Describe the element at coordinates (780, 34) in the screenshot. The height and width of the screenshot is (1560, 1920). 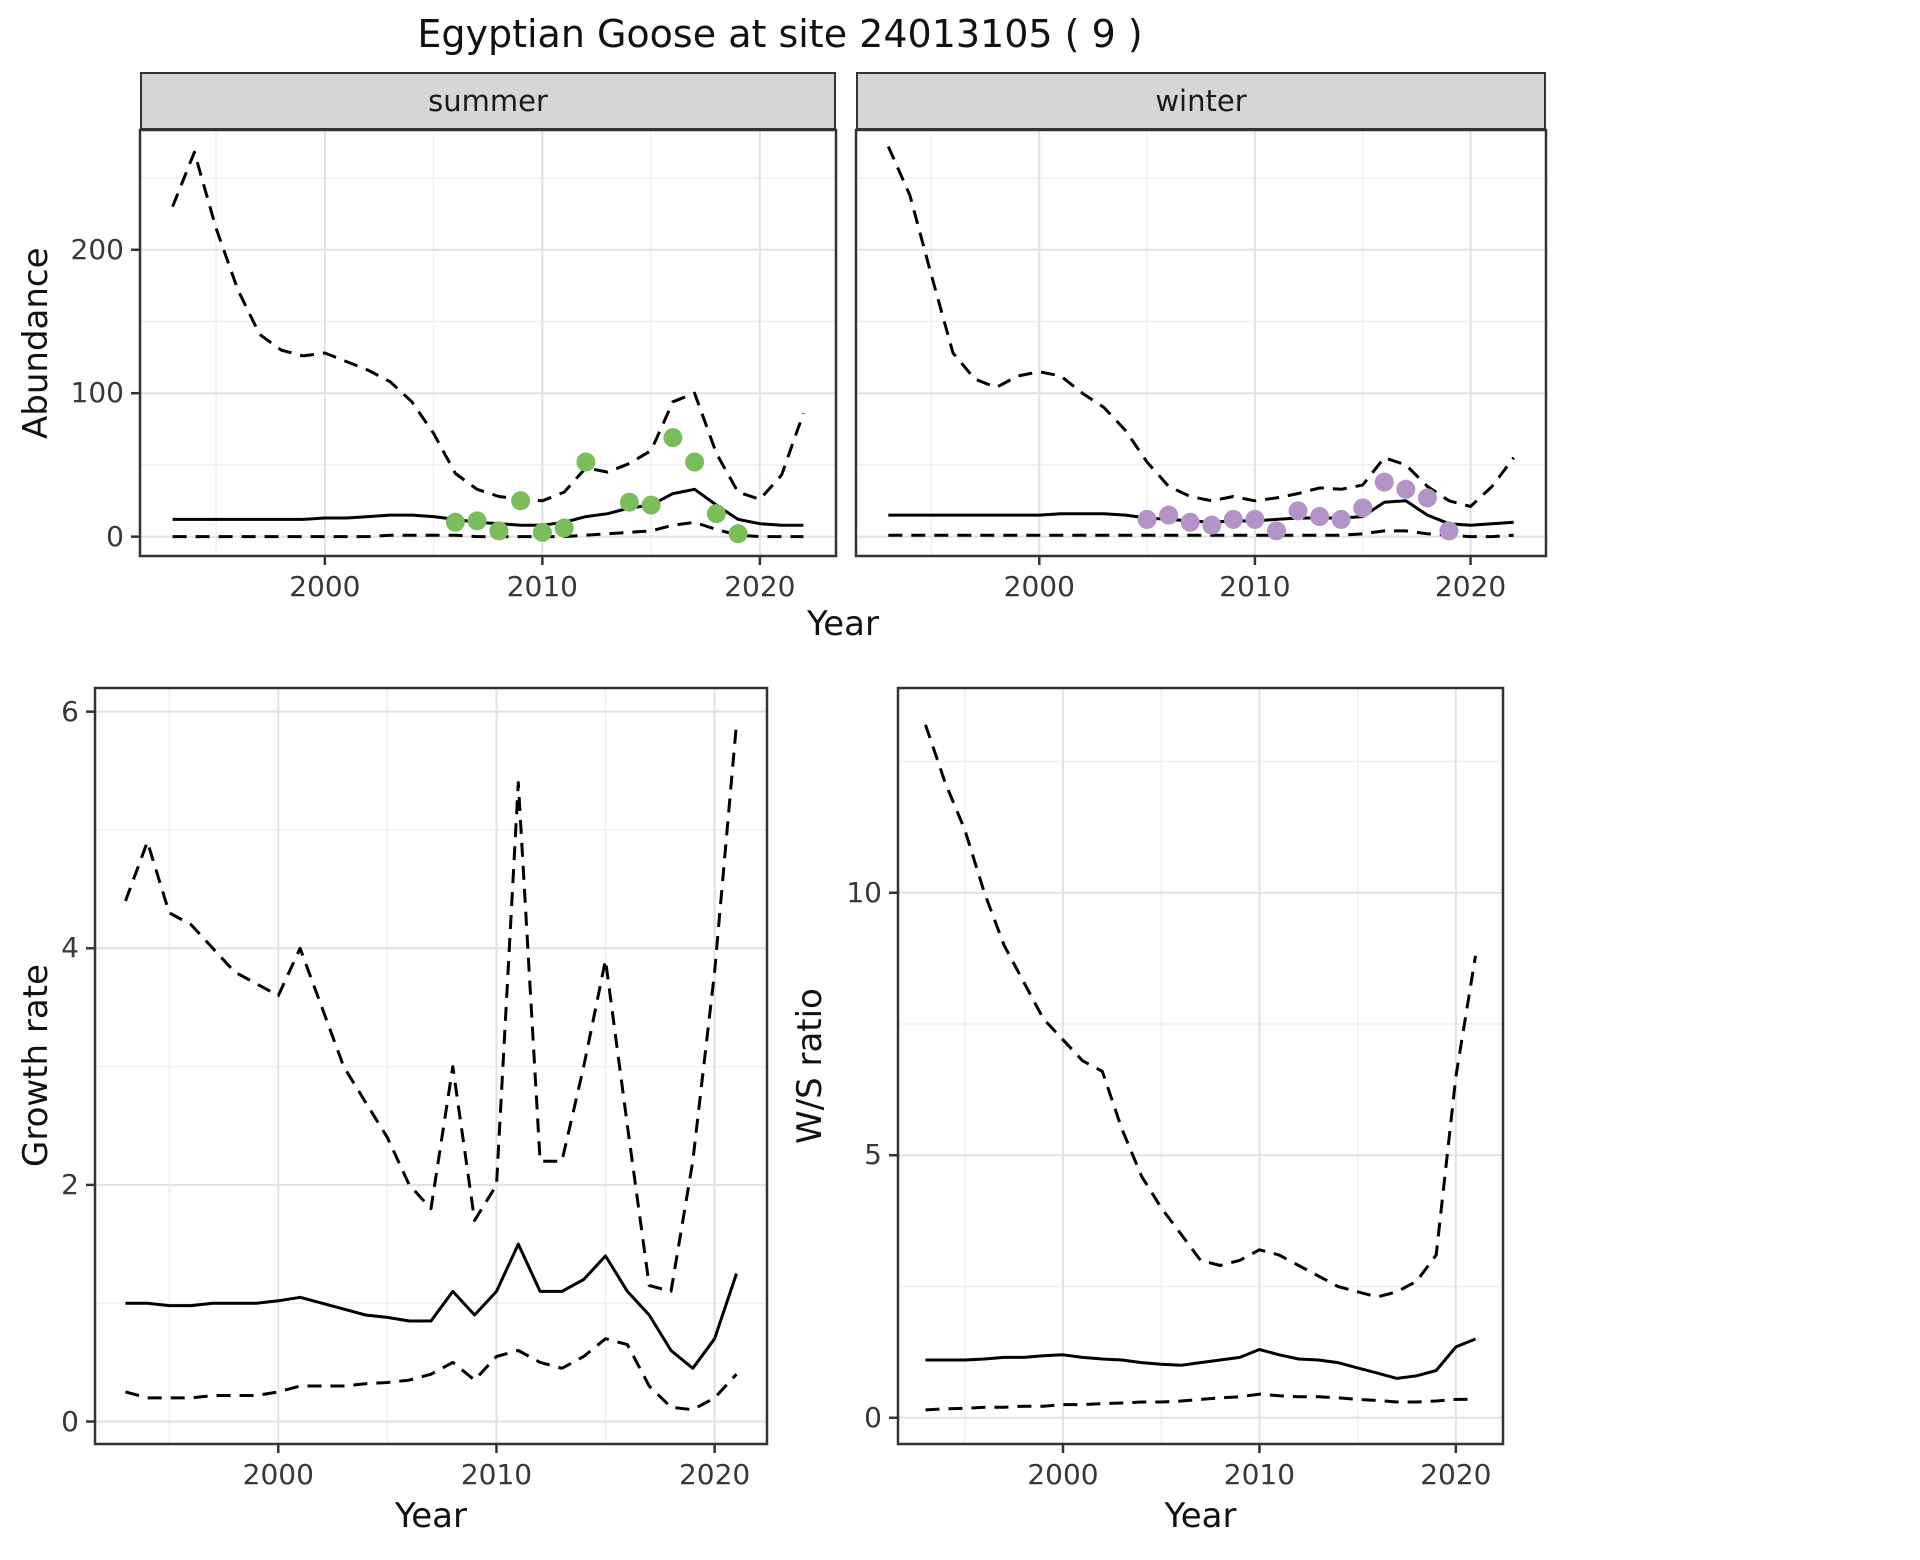
I see `plot-title: Egyptian Goose at site 24013105 ( 9 )` at that location.